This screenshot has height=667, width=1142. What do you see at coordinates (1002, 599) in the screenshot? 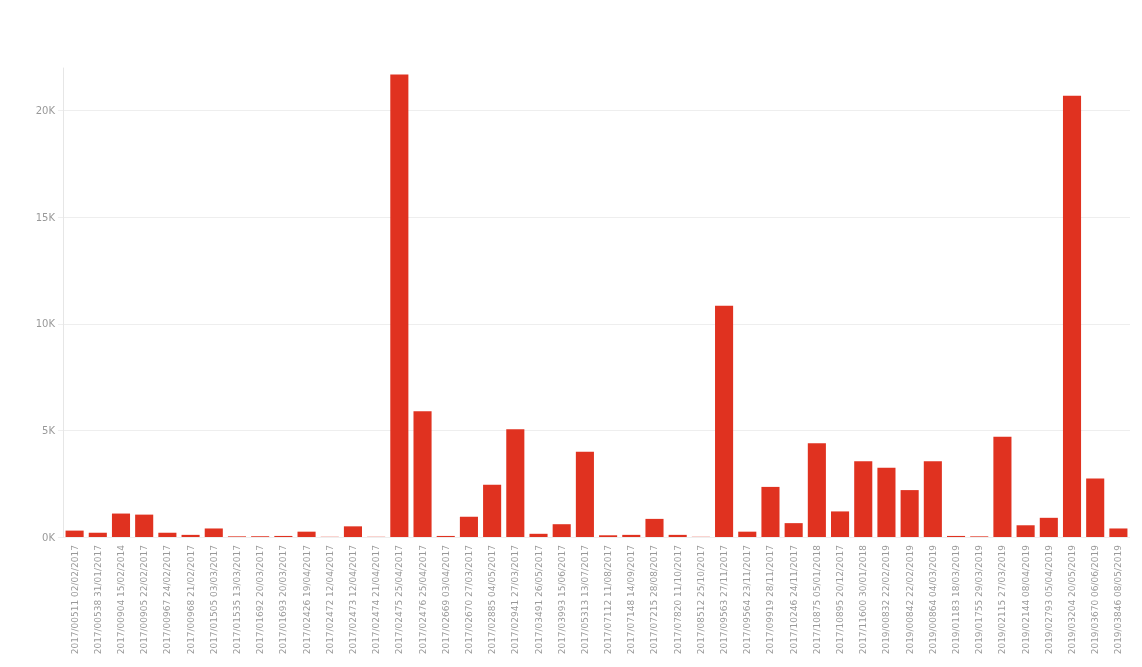
I see `x-tick-label: 2019/02115 27/03/2019` at bounding box center [1002, 599].